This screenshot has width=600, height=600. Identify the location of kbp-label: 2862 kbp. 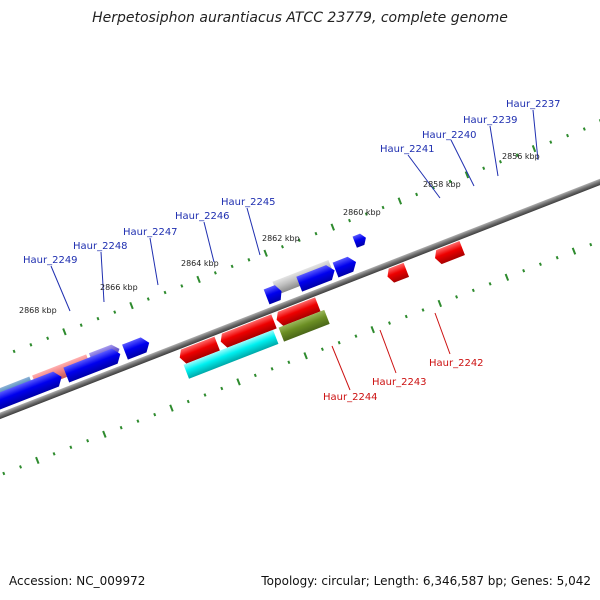
(281, 238).